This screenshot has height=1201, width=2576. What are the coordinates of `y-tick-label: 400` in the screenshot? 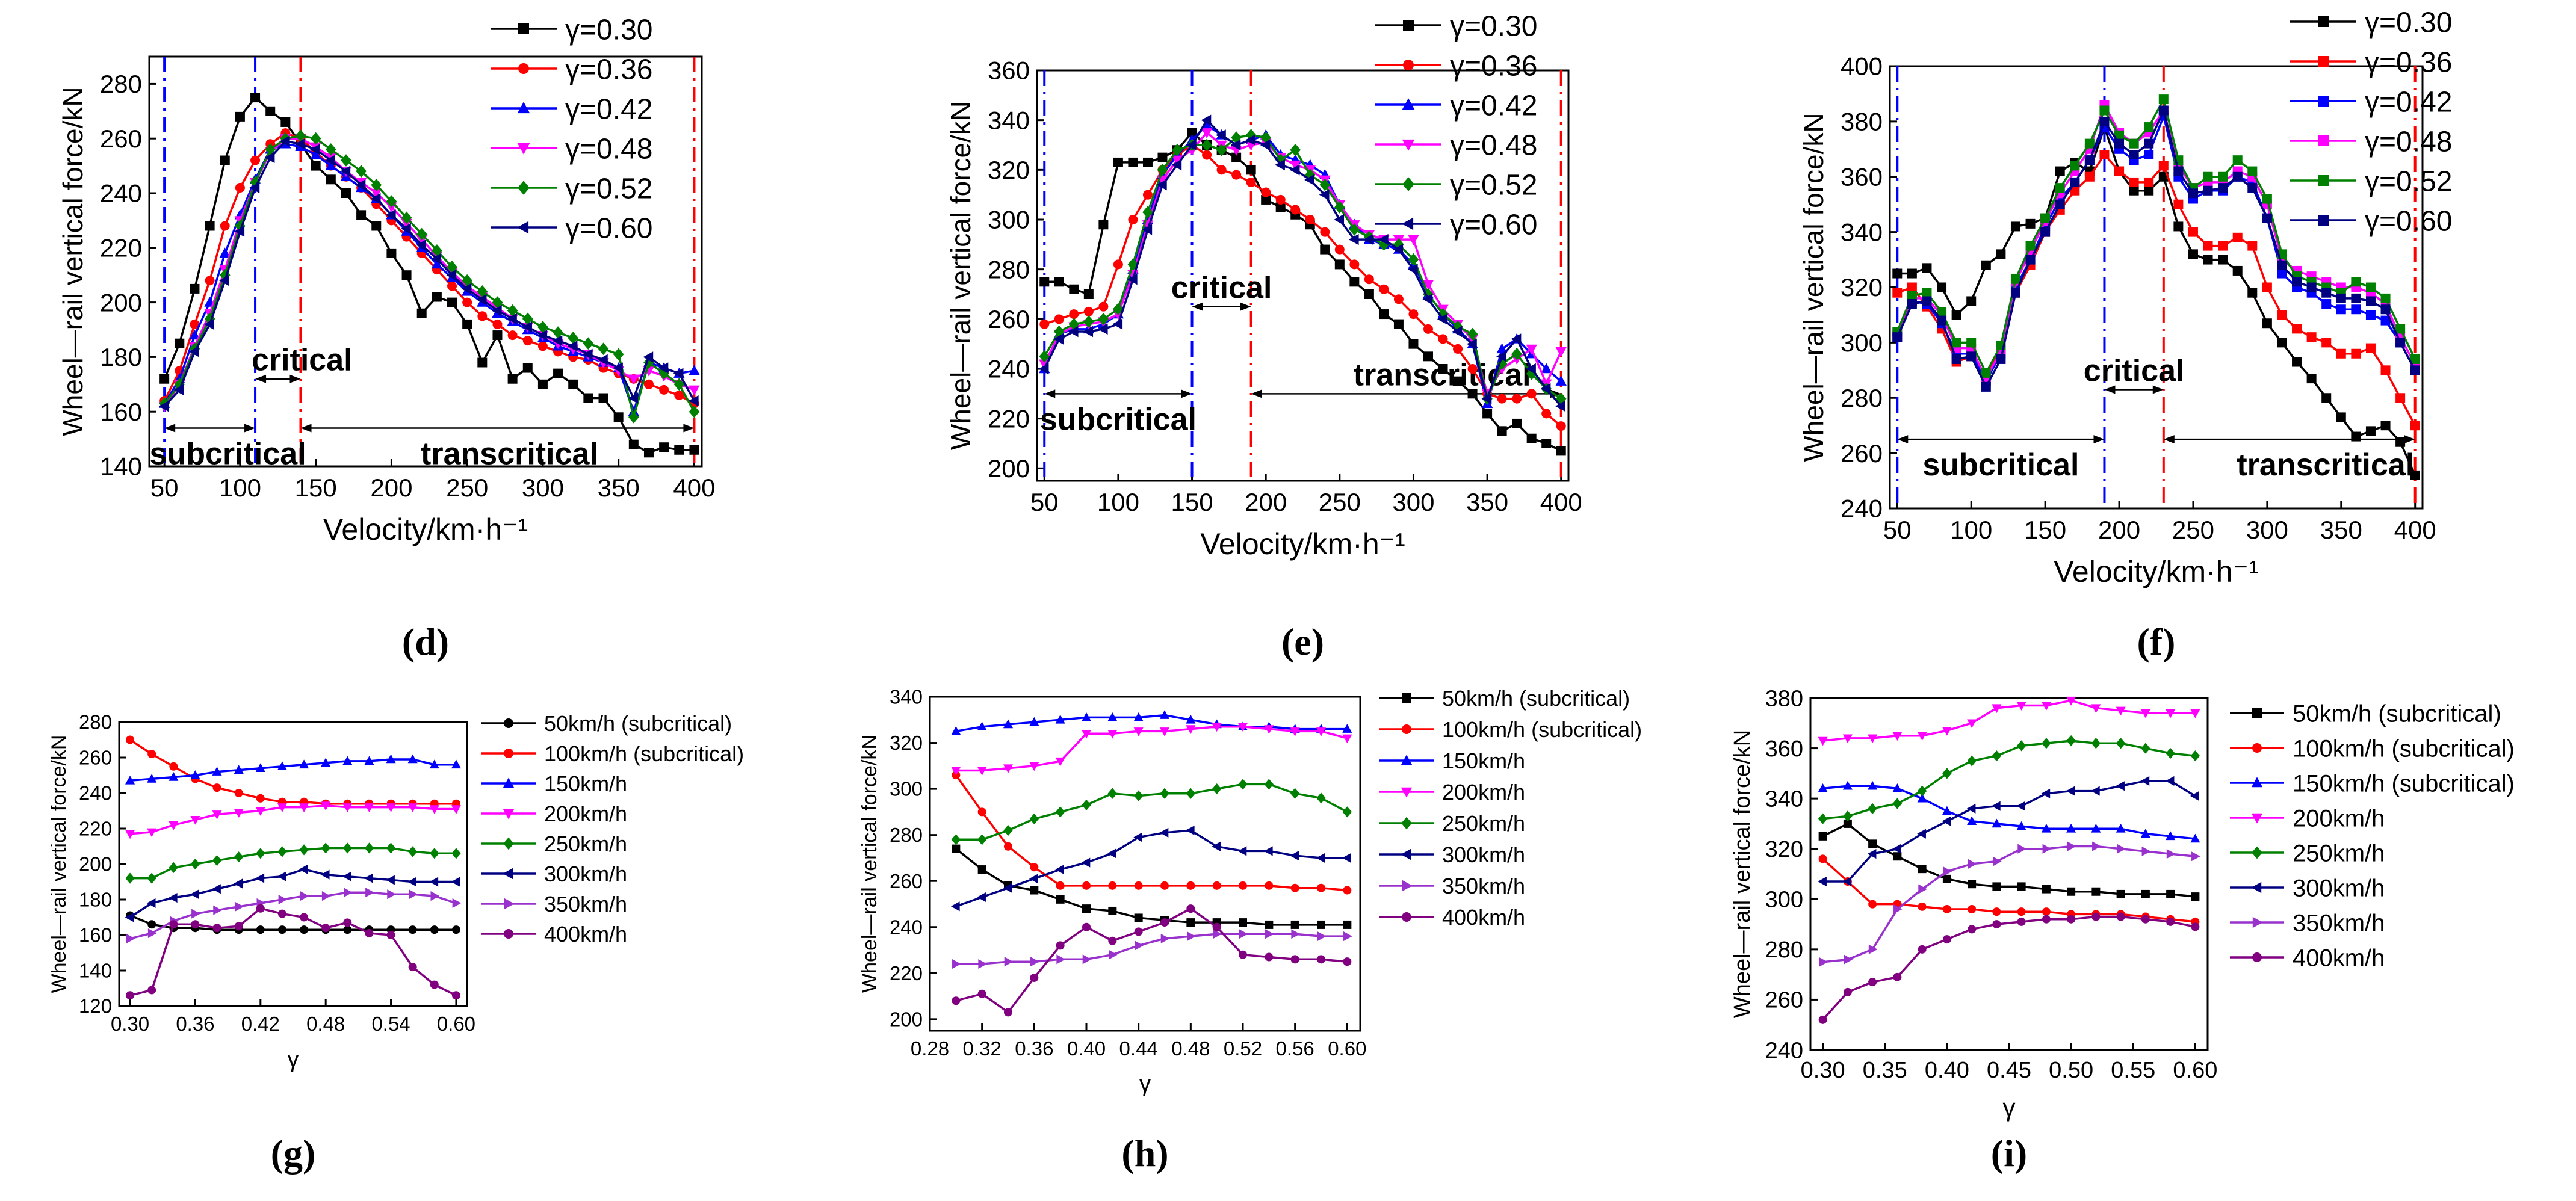 It's located at (1862, 66).